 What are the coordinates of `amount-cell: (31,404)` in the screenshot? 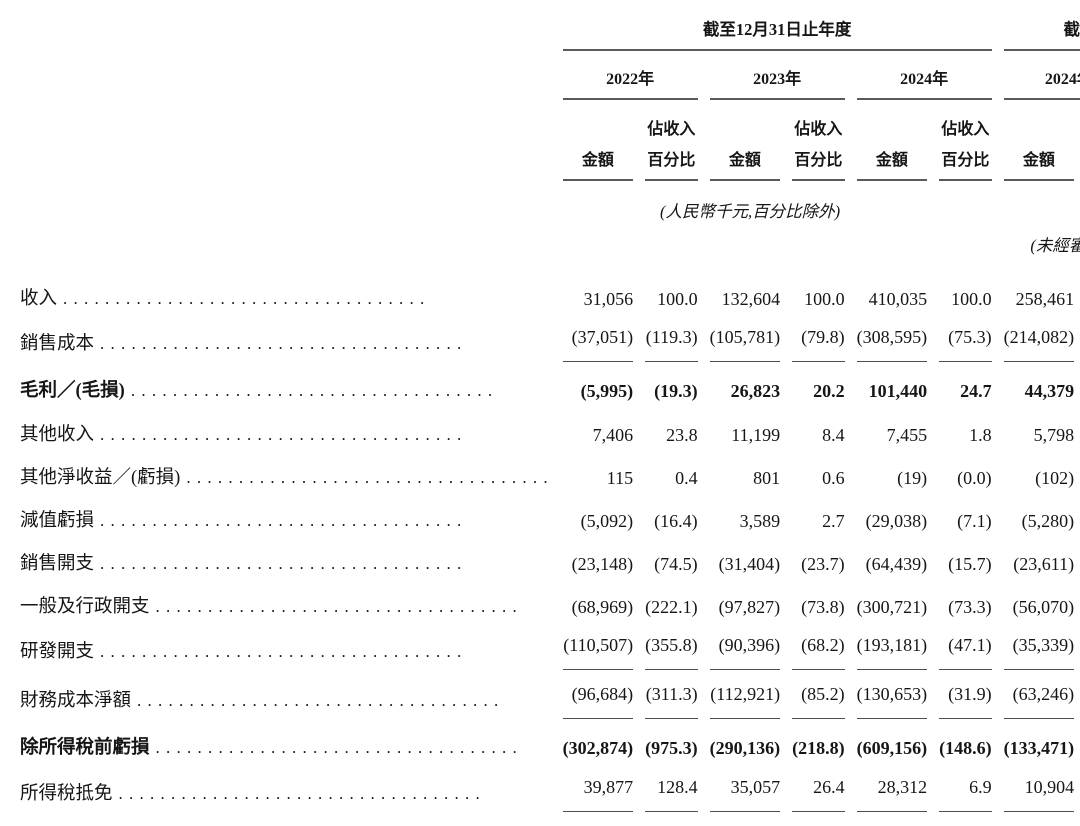 It's located at (749, 564).